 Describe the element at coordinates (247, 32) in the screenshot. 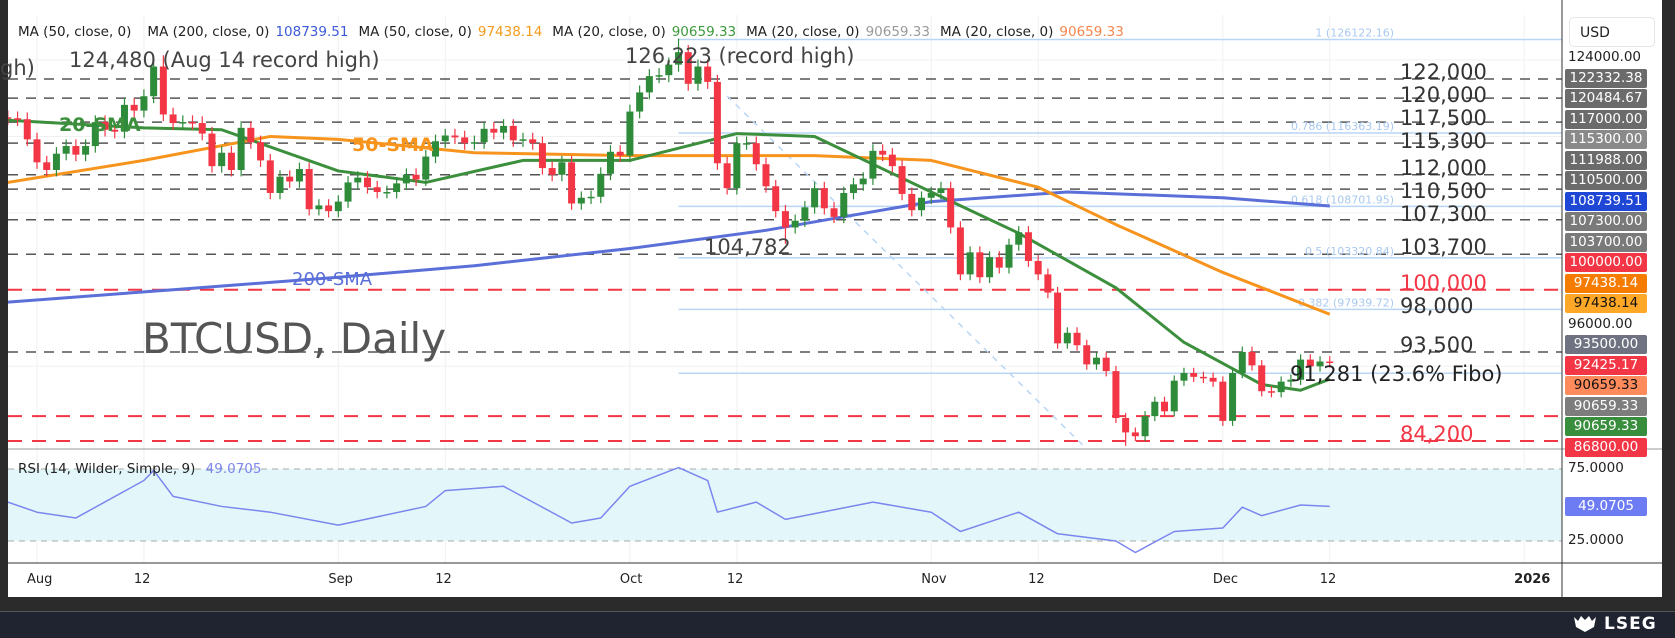

I see `legend-item: MA (200, close, 0) 108739.51` at that location.